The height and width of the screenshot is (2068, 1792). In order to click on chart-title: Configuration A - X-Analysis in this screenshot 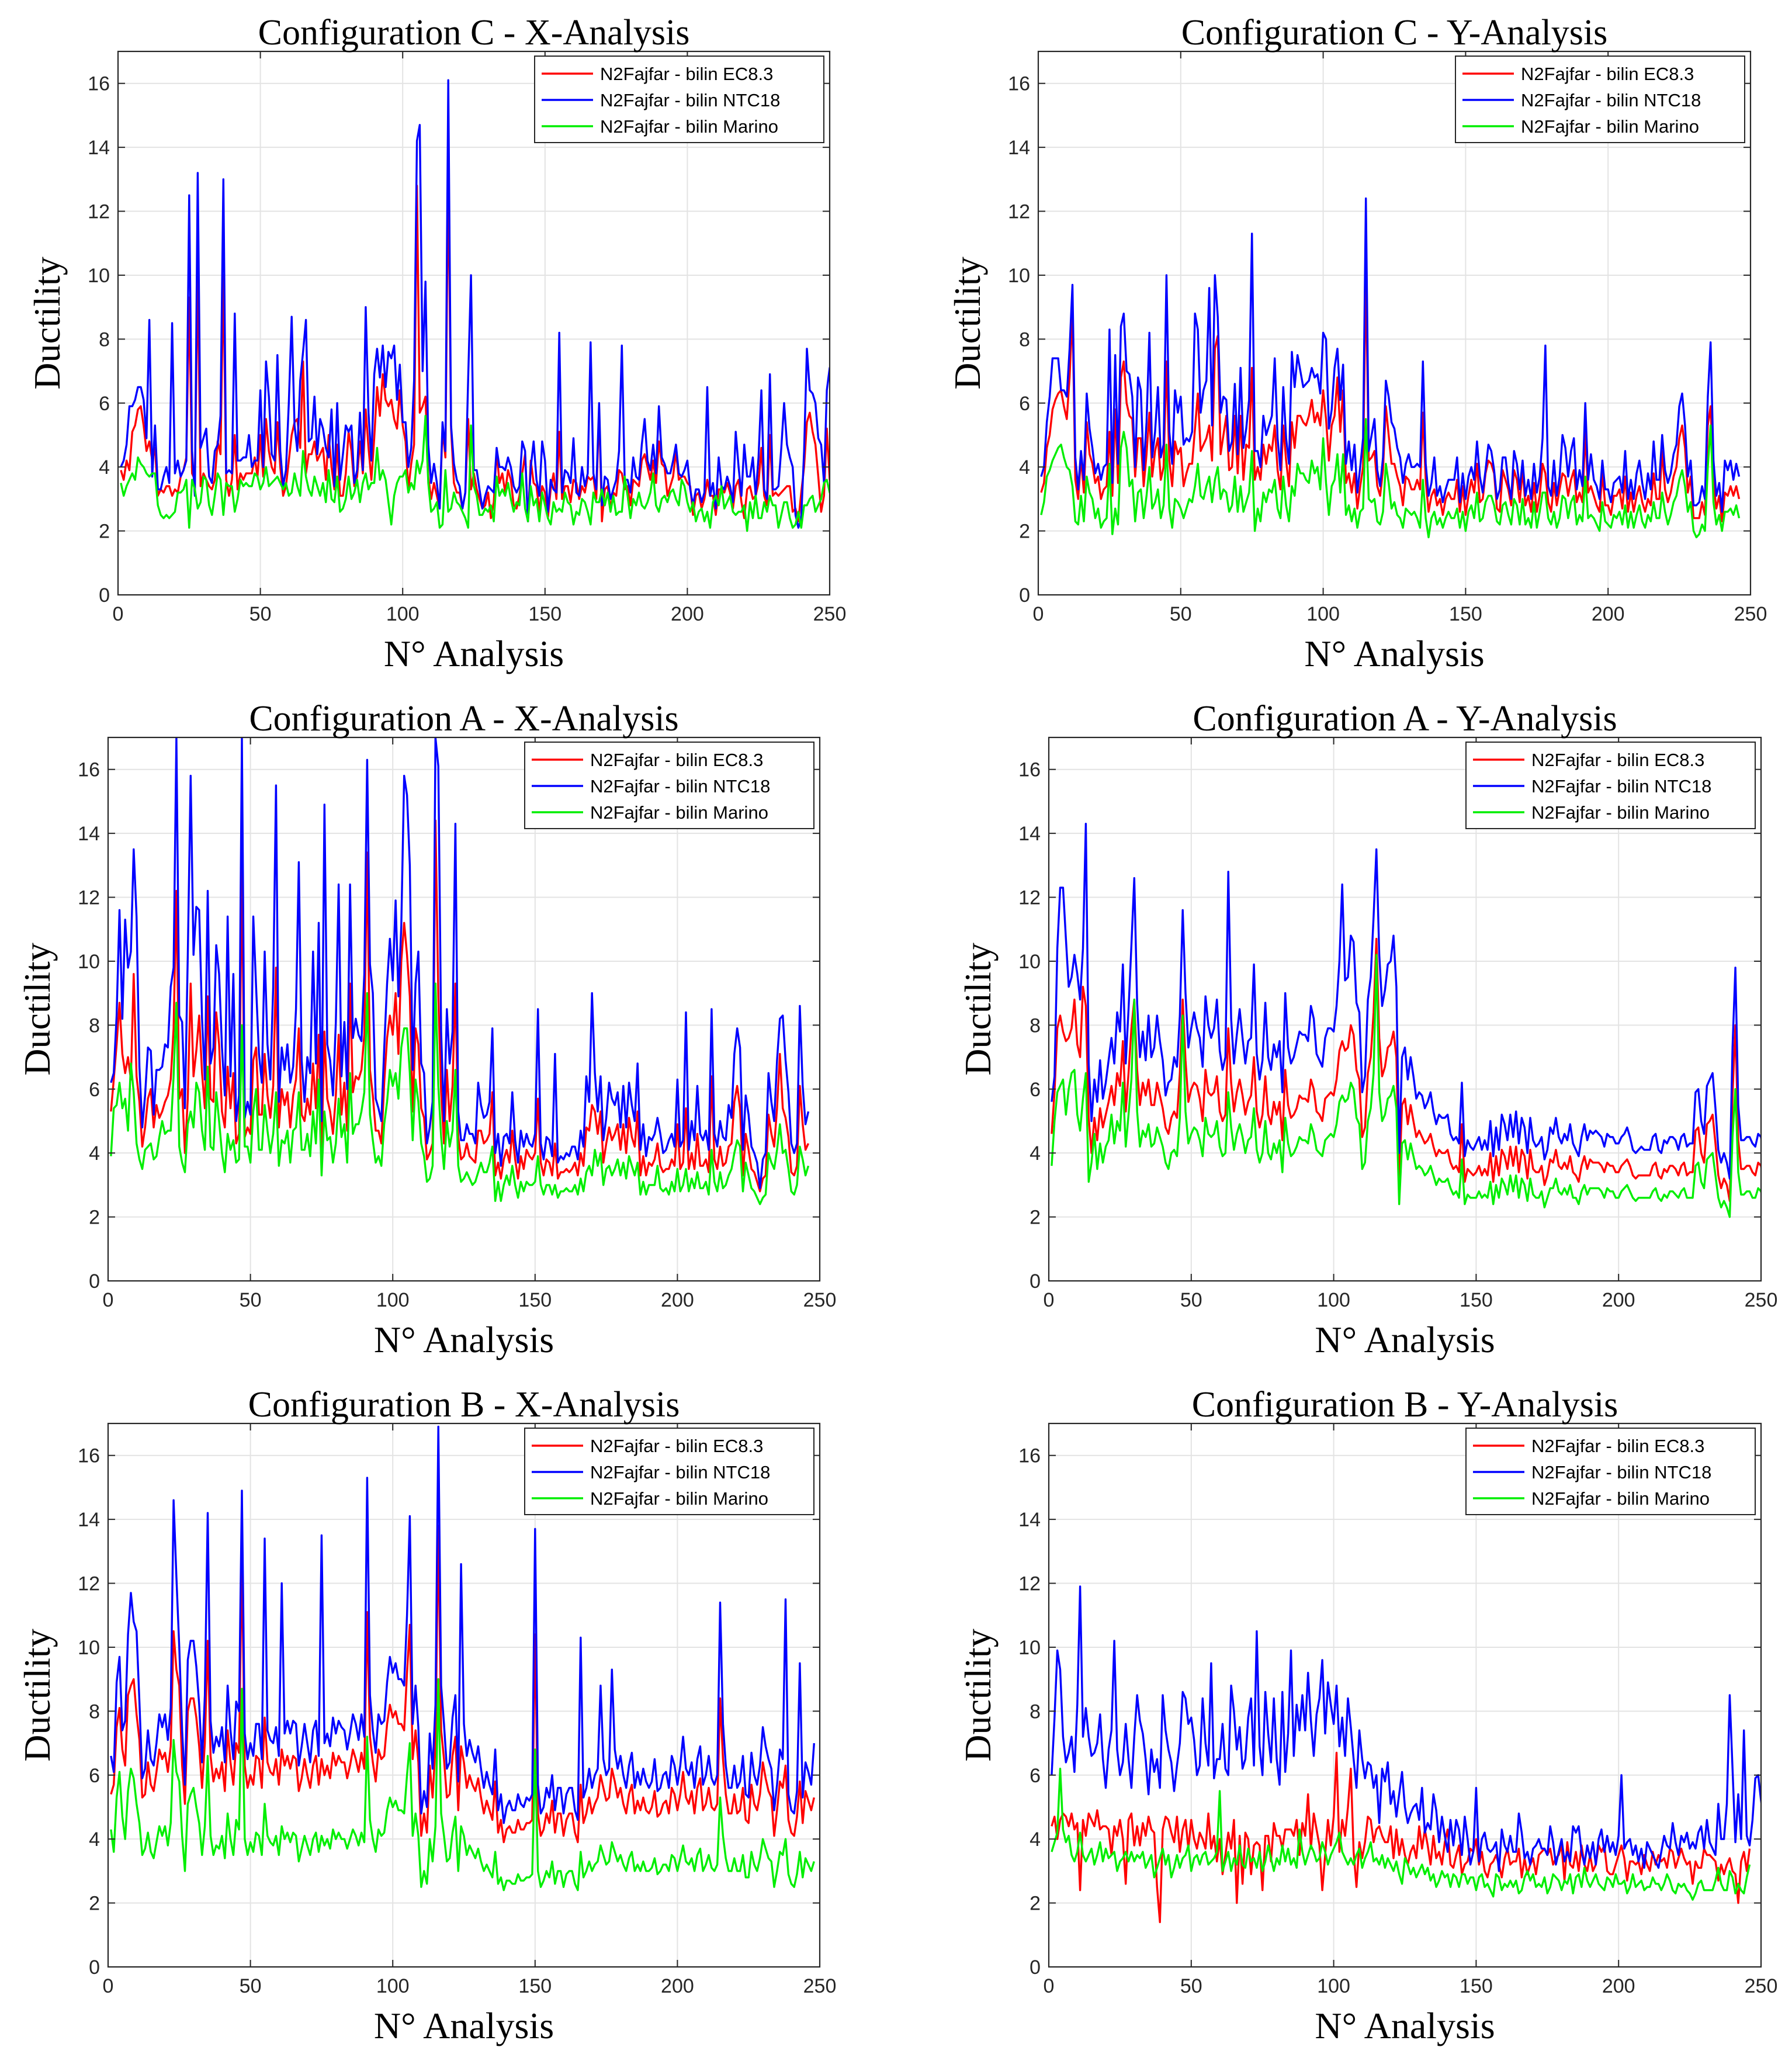, I will do `click(464, 719)`.